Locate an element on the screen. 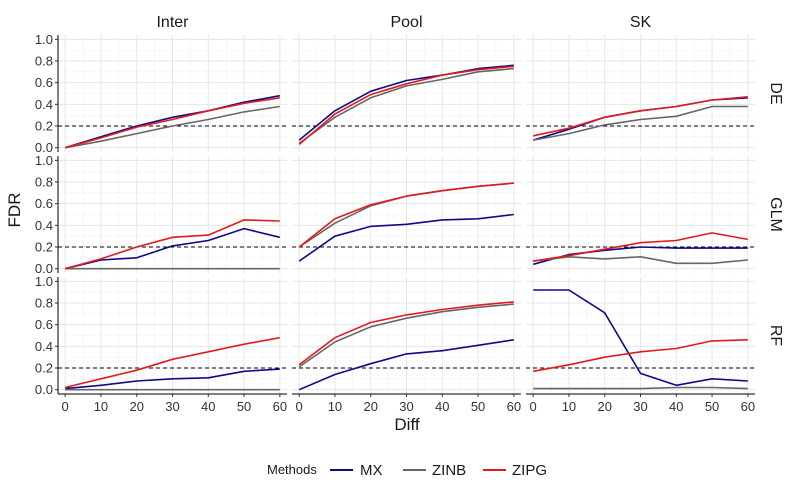 Image resolution: width=797 pixels, height=498 pixels. panel-rf-sk is located at coordinates (640, 336).